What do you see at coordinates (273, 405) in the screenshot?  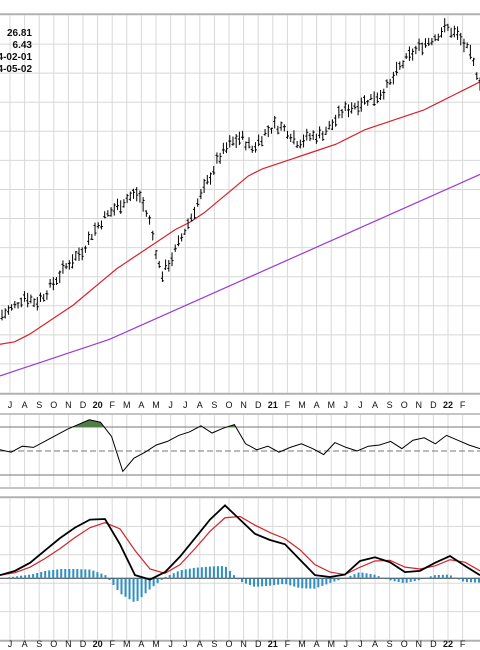 I see `price-x-tick-label: 21` at bounding box center [273, 405].